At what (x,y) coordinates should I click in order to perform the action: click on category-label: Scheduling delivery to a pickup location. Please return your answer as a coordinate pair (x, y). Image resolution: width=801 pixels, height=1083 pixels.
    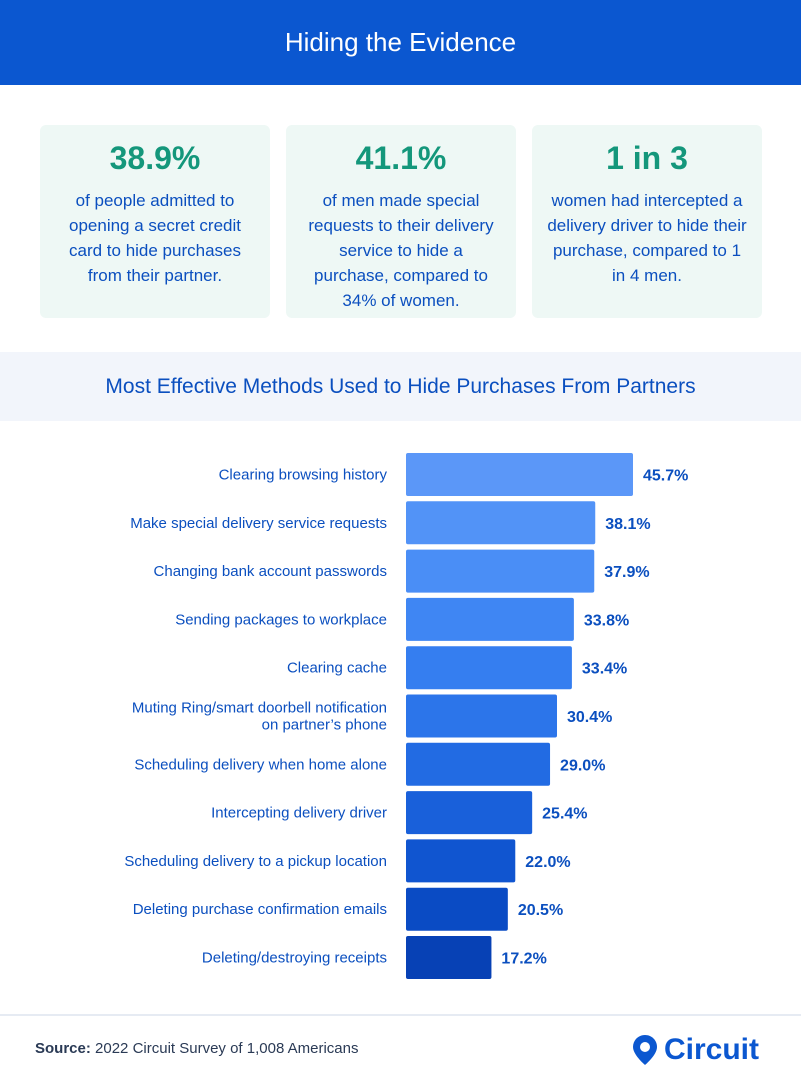
    Looking at the image, I should click on (255, 861).